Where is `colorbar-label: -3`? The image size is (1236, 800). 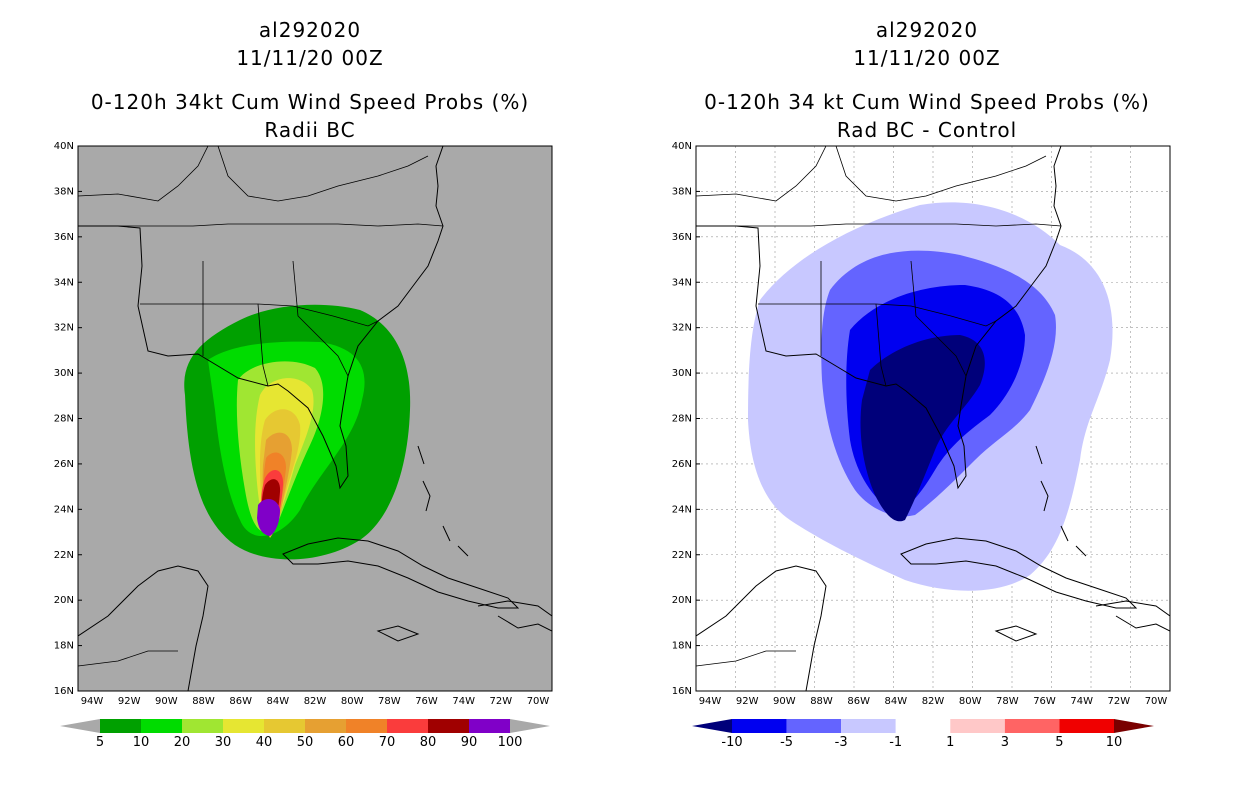 colorbar-label: -3 is located at coordinates (841, 742).